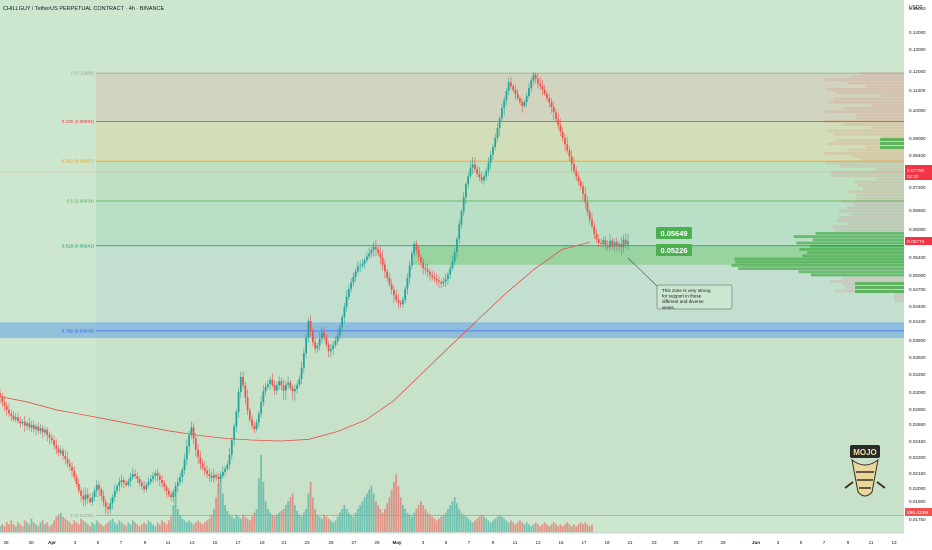 The height and width of the screenshot is (550, 932). Describe the element at coordinates (917, 424) in the screenshot. I see `price-tick-label: 0.02650` at that location.